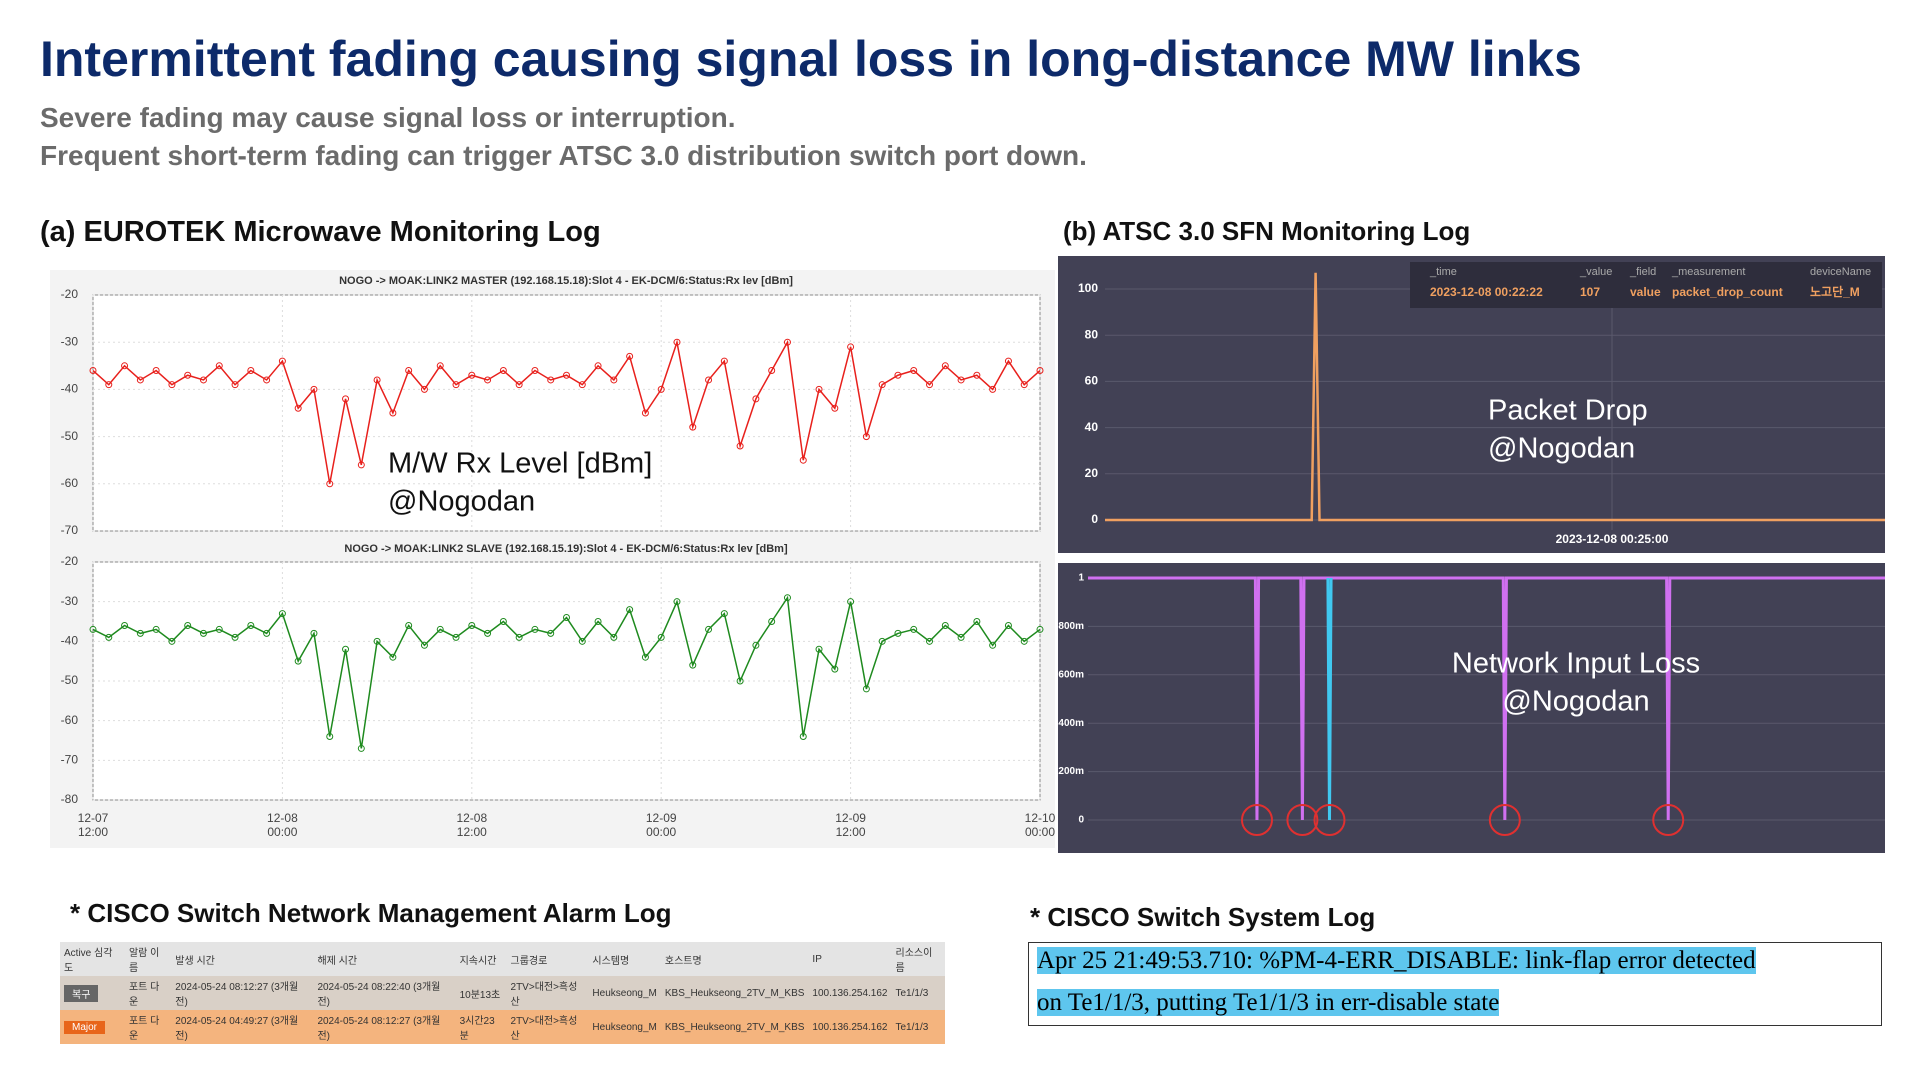 This screenshot has width=1920, height=1080. What do you see at coordinates (1071, 771) in the screenshot?
I see `y-tick-label: 200m` at bounding box center [1071, 771].